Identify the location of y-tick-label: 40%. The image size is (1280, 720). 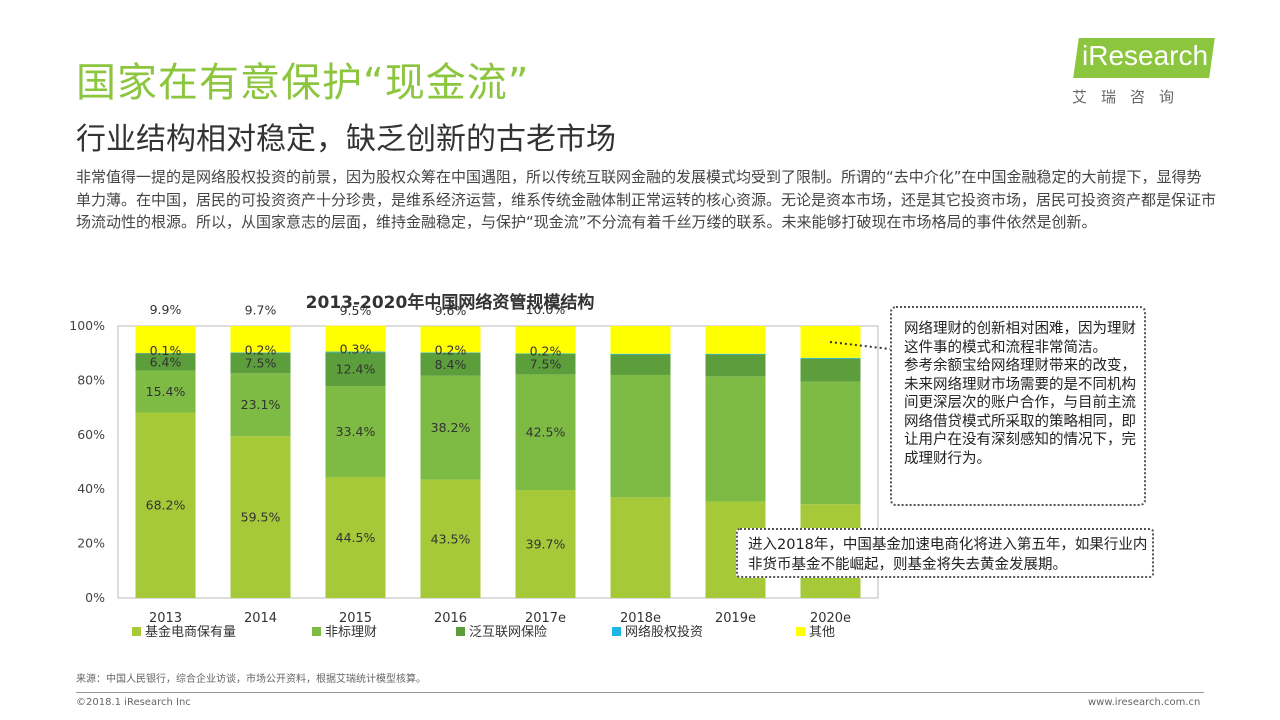
(91, 488).